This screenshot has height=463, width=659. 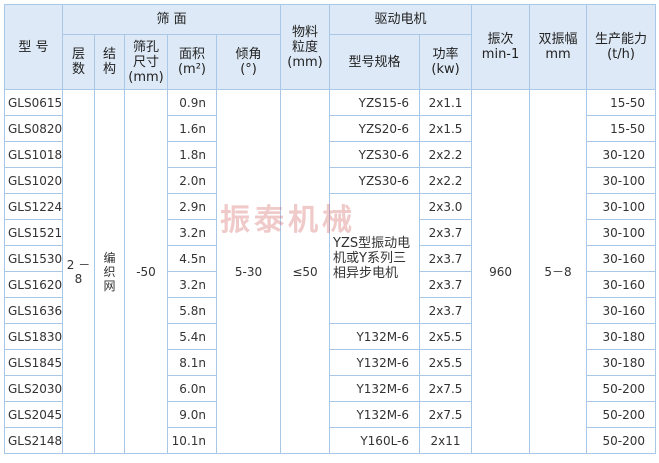 I want to click on cell: GLS1620, so click(x=33, y=284).